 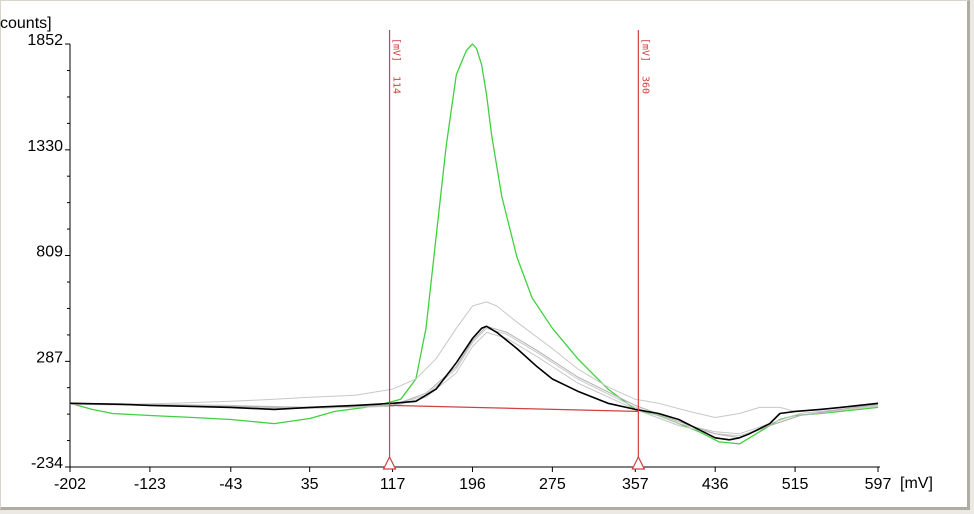 What do you see at coordinates (393, 484) in the screenshot?
I see `x-tick-label: 117` at bounding box center [393, 484].